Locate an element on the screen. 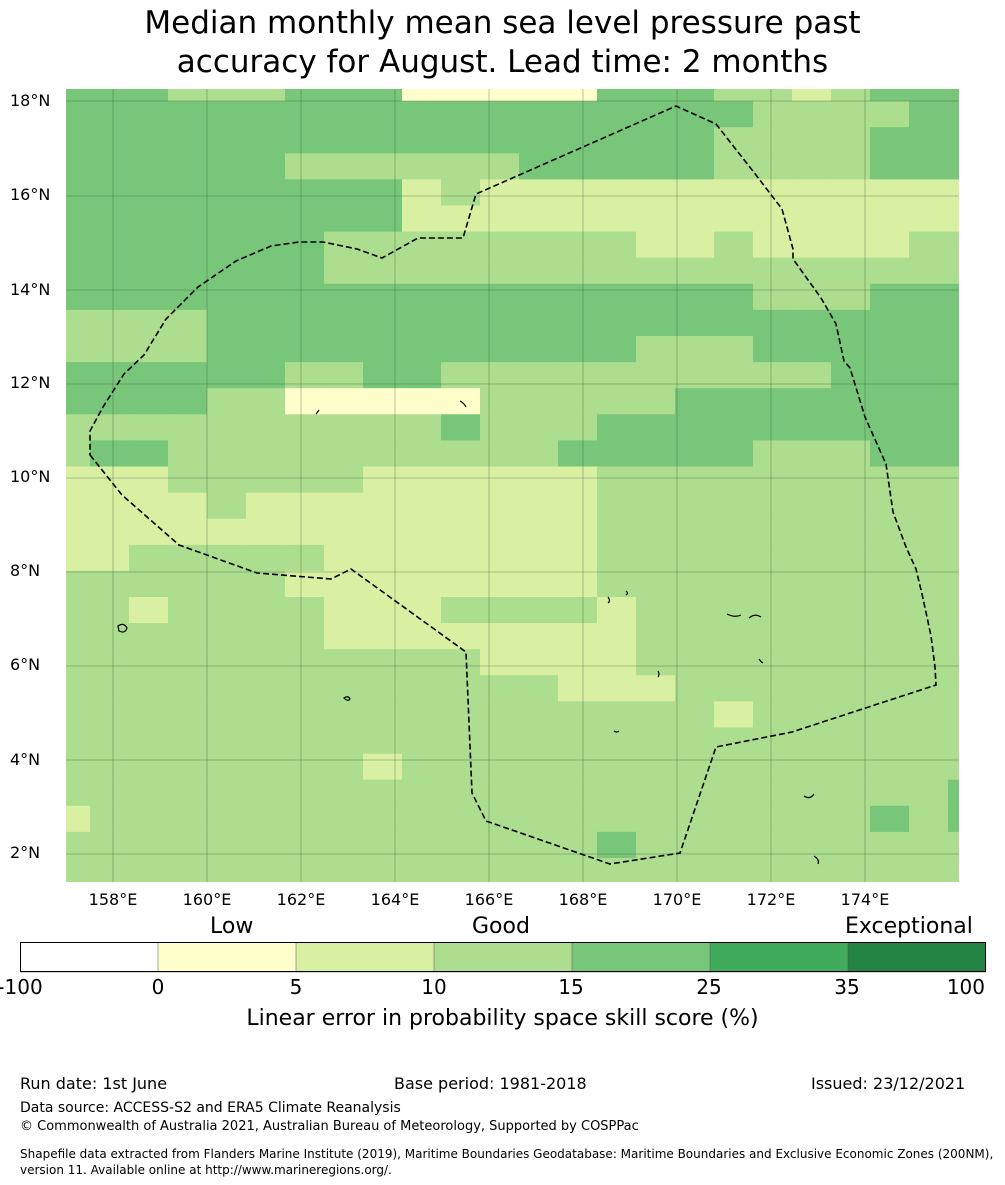  colorbar-tick: 5 is located at coordinates (296, 987).